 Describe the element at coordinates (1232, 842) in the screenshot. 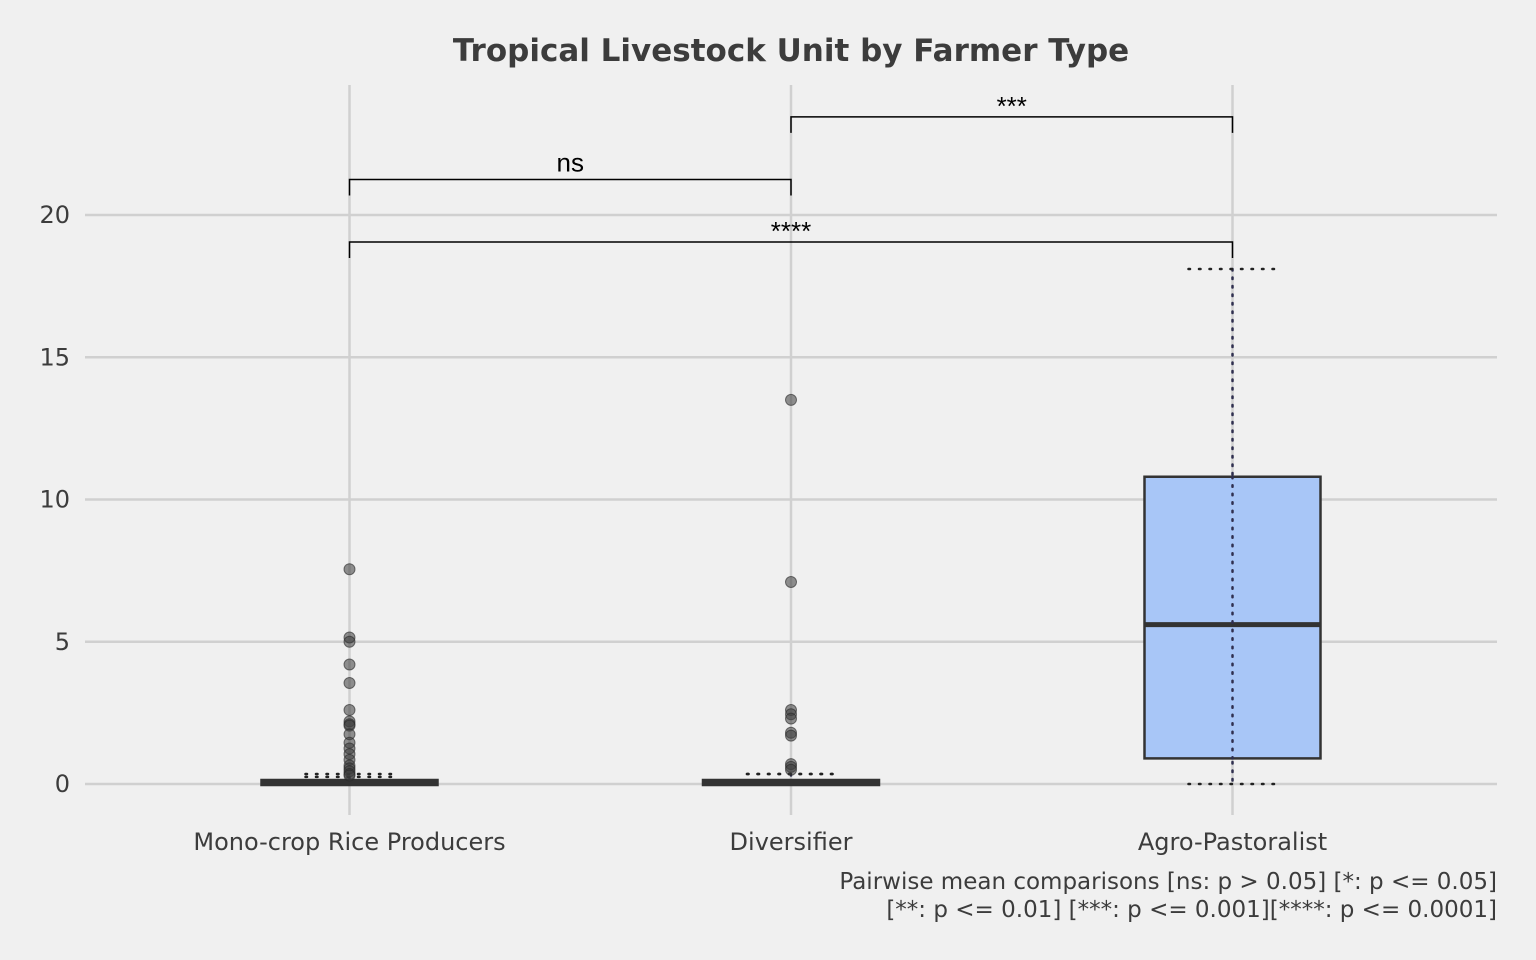

I see `x-tick-label: Agro-Pastoralist` at that location.